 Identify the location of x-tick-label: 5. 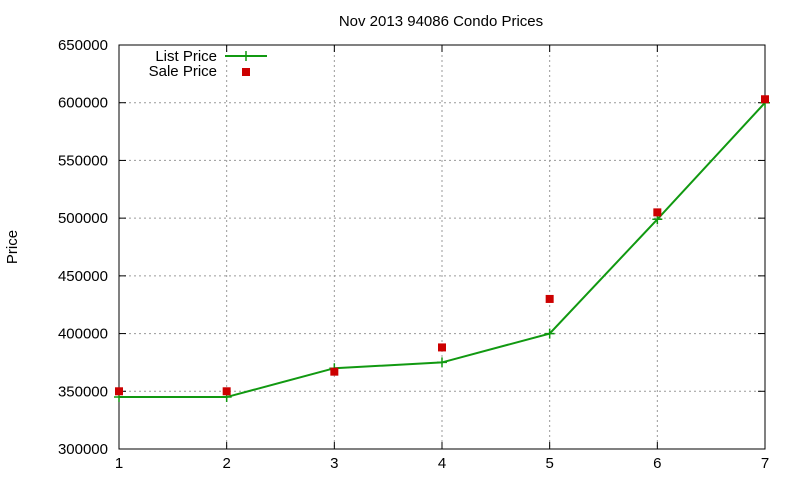
(549, 463).